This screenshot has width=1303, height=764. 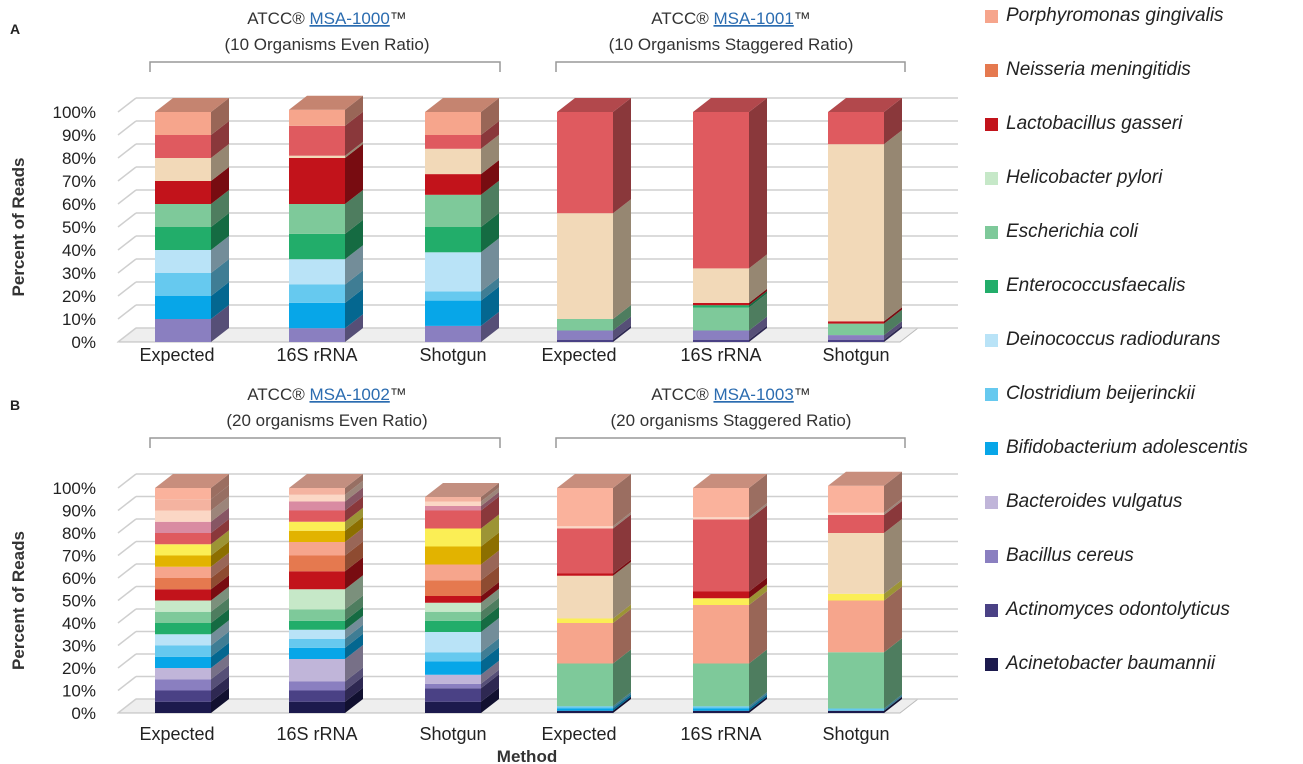 What do you see at coordinates (316, 355) in the screenshot?
I see `category-label: 16S rRNA` at bounding box center [316, 355].